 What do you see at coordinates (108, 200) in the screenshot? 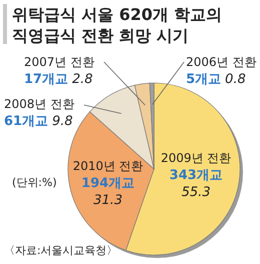
I see `data-label: 31.3` at bounding box center [108, 200].